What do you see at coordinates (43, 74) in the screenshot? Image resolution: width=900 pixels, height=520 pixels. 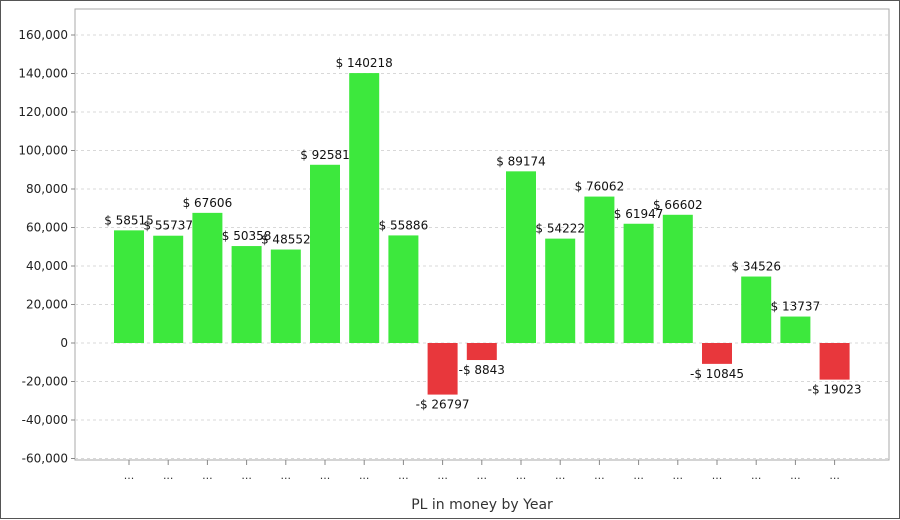 I see `y-tick-label: 140,000` at bounding box center [43, 74].